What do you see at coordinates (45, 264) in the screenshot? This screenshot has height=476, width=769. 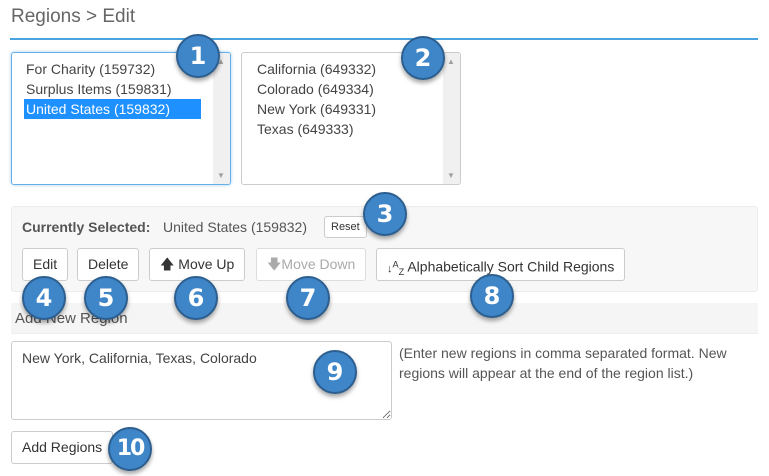 I see `edit-button: Edit` at bounding box center [45, 264].